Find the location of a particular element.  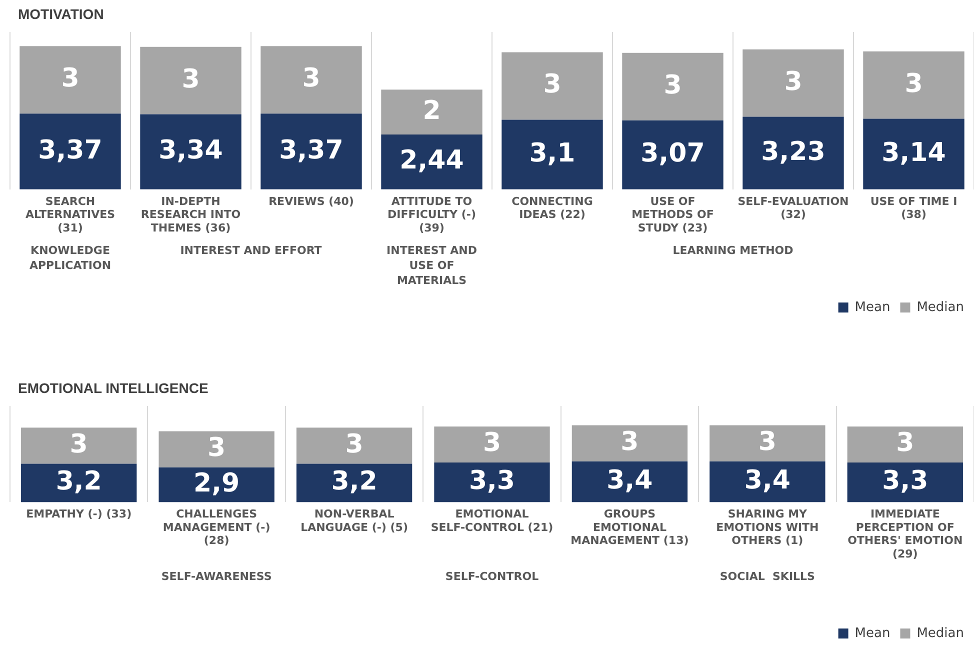

data-label: 3,34 is located at coordinates (190, 151).